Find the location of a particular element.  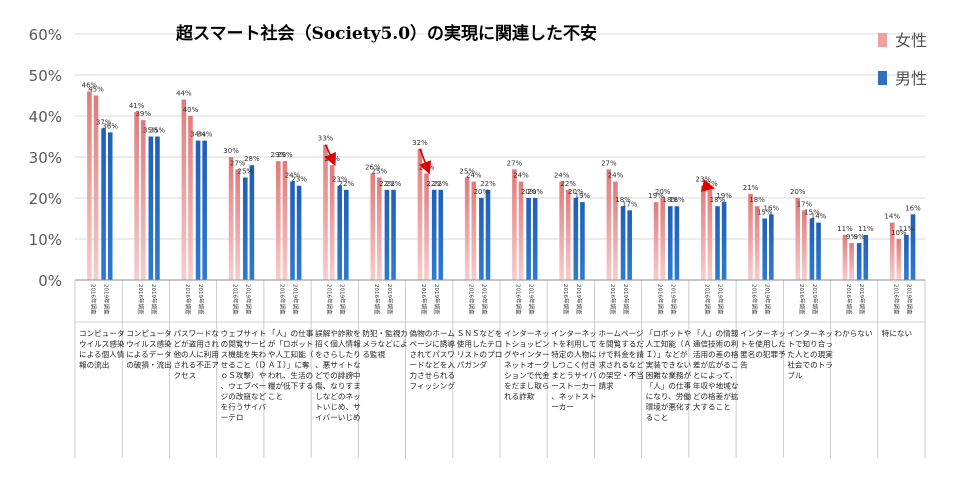

y-tick-label: 40% is located at coordinates (45, 117).